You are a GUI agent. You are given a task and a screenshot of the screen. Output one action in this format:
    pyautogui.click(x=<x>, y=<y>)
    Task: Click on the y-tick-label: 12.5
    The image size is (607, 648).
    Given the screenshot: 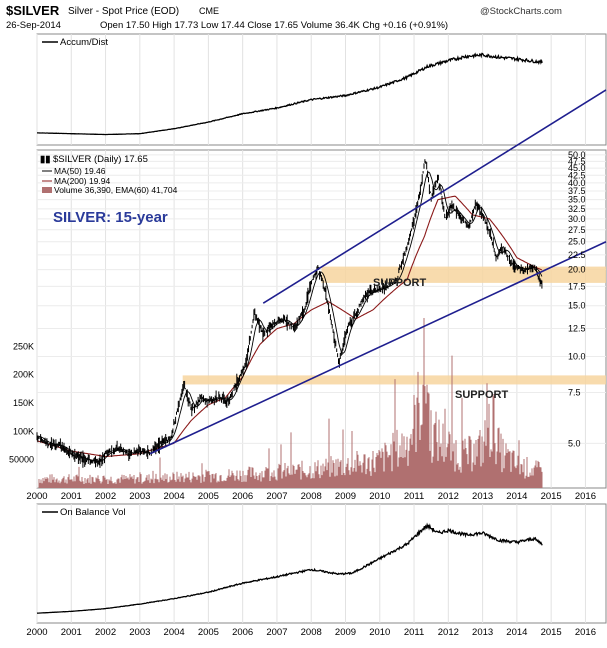 What is the action you would take?
    pyautogui.click(x=577, y=329)
    